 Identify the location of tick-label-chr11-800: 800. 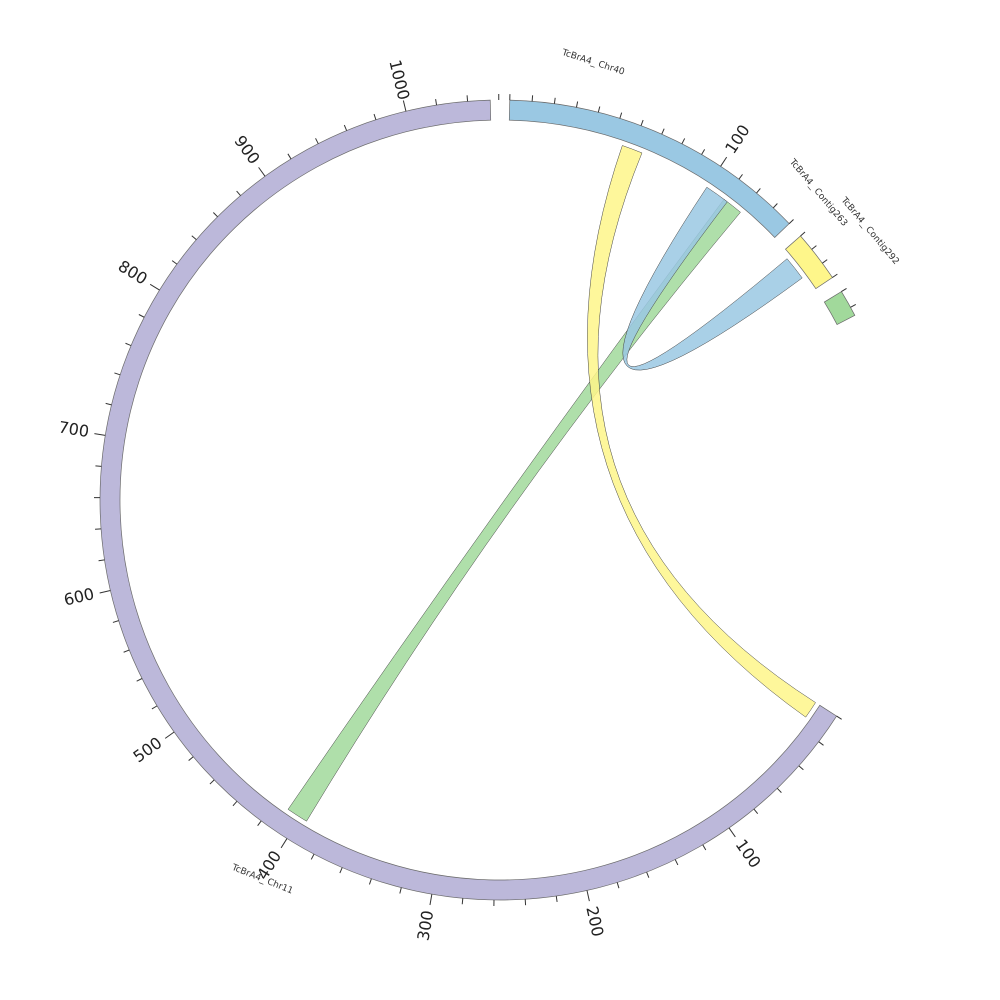
(133, 272).